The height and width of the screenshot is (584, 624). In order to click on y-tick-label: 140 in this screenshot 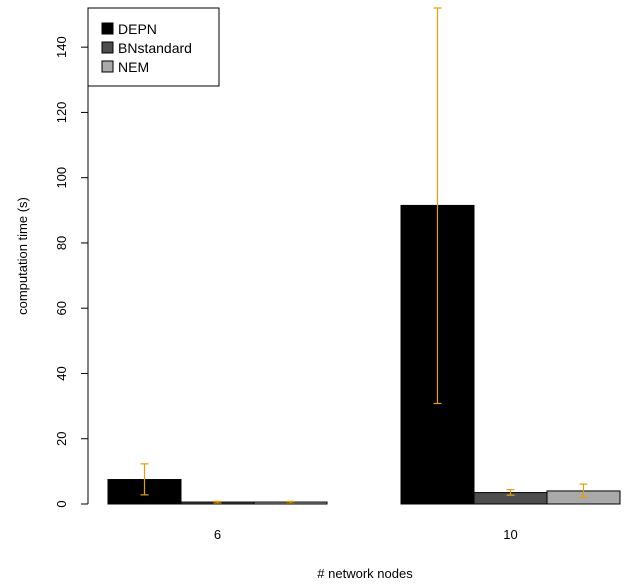, I will do `click(61, 47)`.